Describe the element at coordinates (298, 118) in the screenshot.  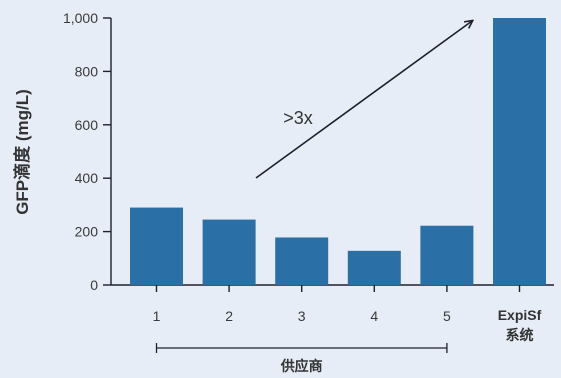
I see `annotation-label: >3x` at that location.